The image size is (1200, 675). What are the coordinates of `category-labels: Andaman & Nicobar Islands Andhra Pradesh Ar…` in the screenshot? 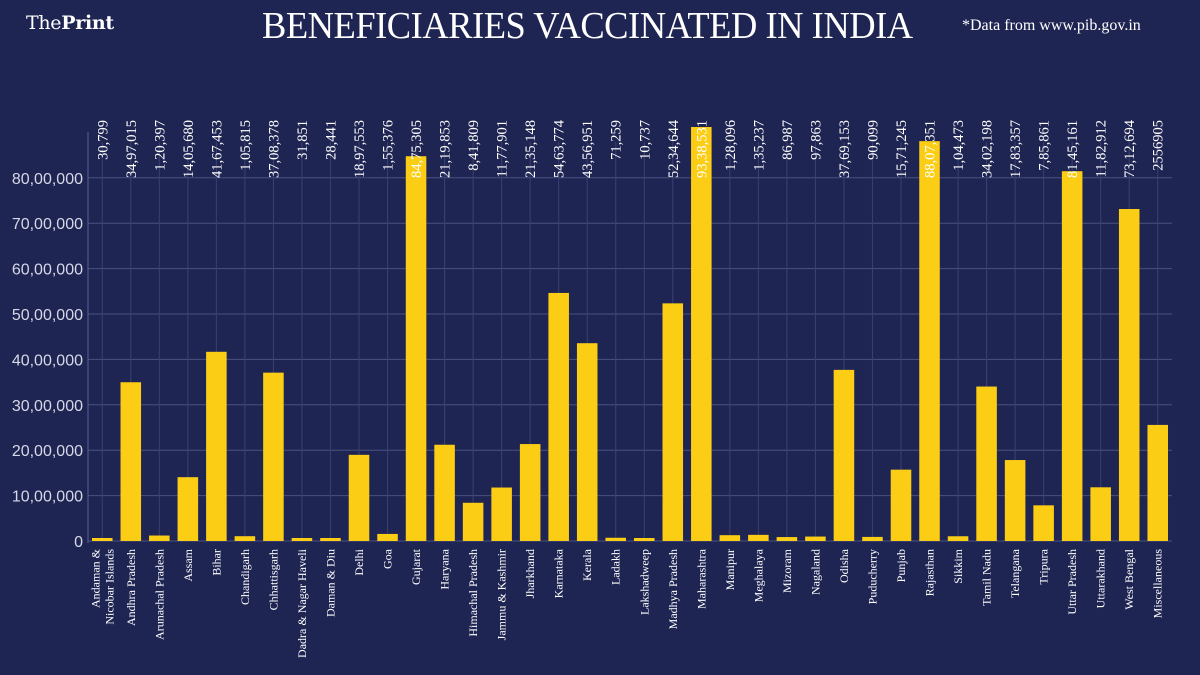 It's located at (626, 603).